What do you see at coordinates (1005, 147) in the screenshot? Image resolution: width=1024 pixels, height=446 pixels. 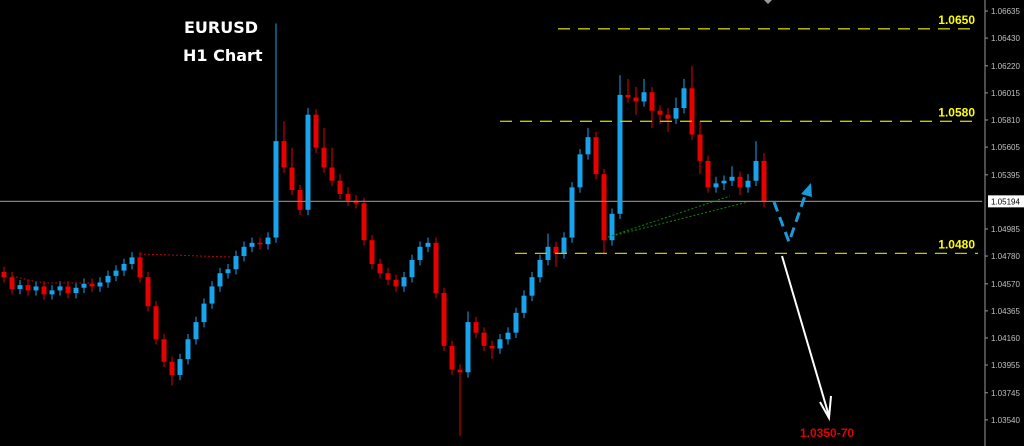 I see `axis-tick-label: 1.05605` at bounding box center [1005, 147].